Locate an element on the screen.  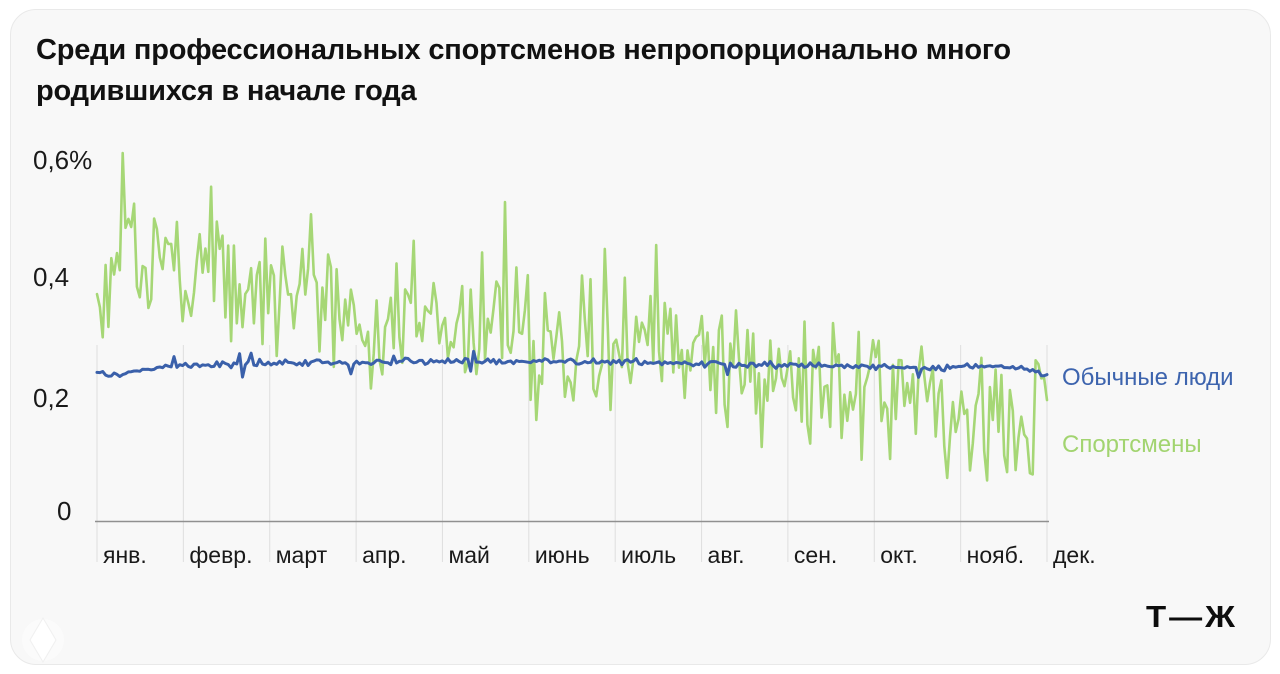
legend-athletes: Спортсмены is located at coordinates (1132, 444).